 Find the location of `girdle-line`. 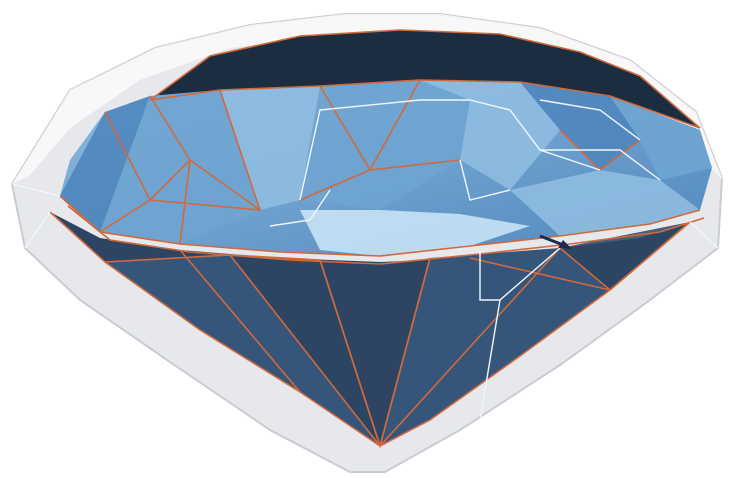

girdle-line is located at coordinates (380, 226).